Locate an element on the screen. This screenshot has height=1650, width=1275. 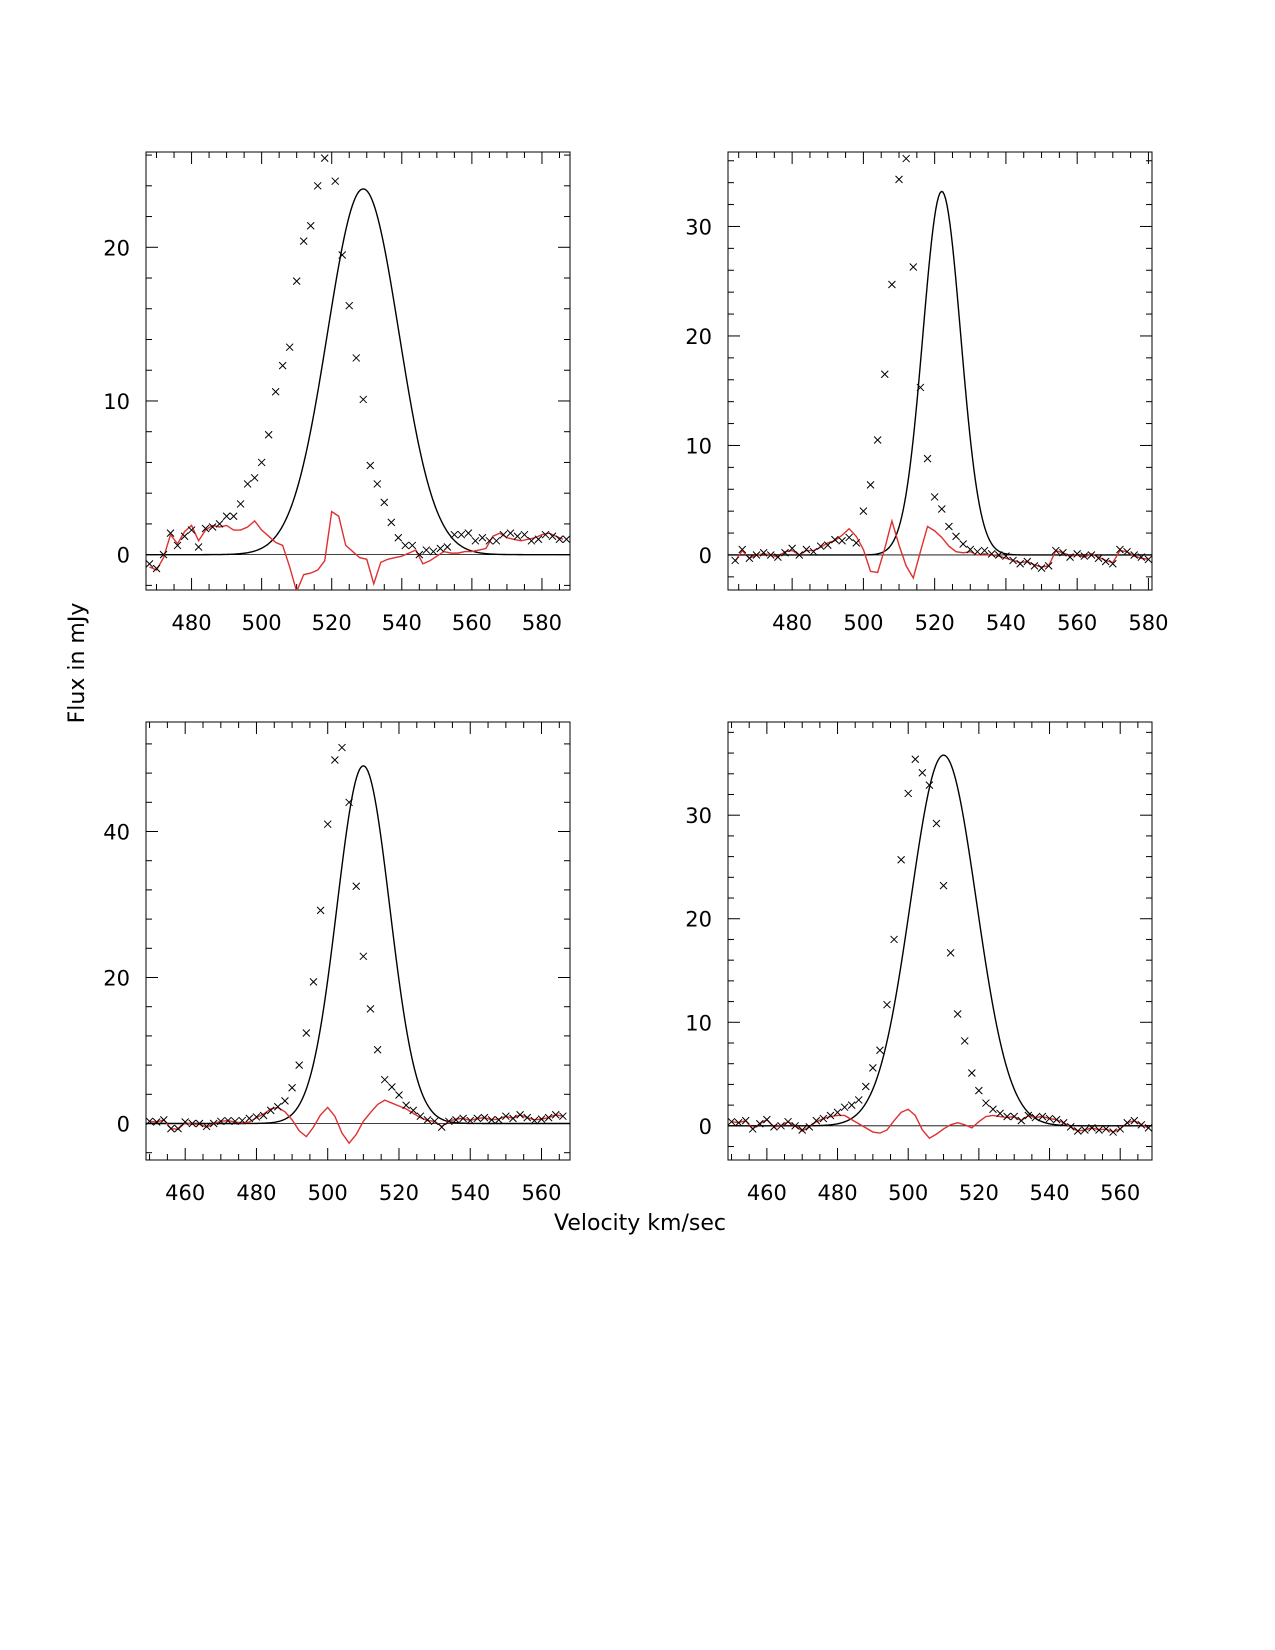
residual-curve is located at coordinates (940, 1124).